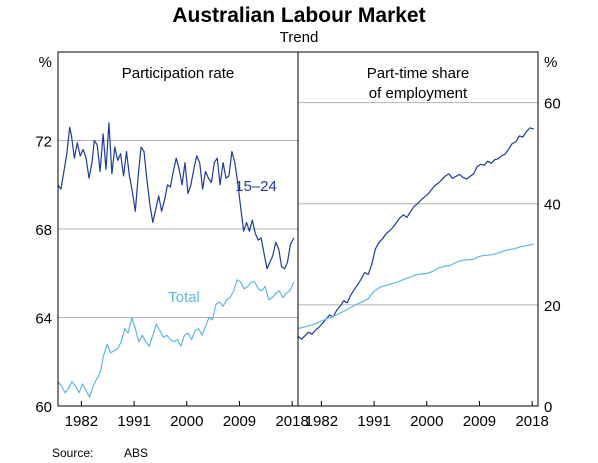 The width and height of the screenshot is (598, 463). Describe the element at coordinates (299, 37) in the screenshot. I see `chart-subtitle: Trend` at that location.